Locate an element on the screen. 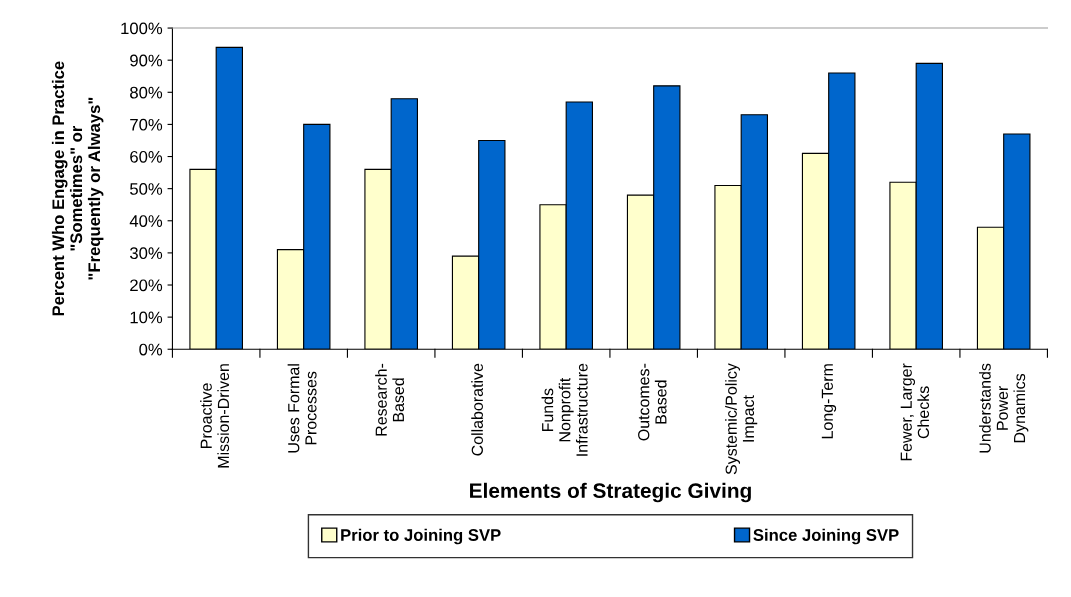  y-tick-label: 70% is located at coordinates (146, 124).